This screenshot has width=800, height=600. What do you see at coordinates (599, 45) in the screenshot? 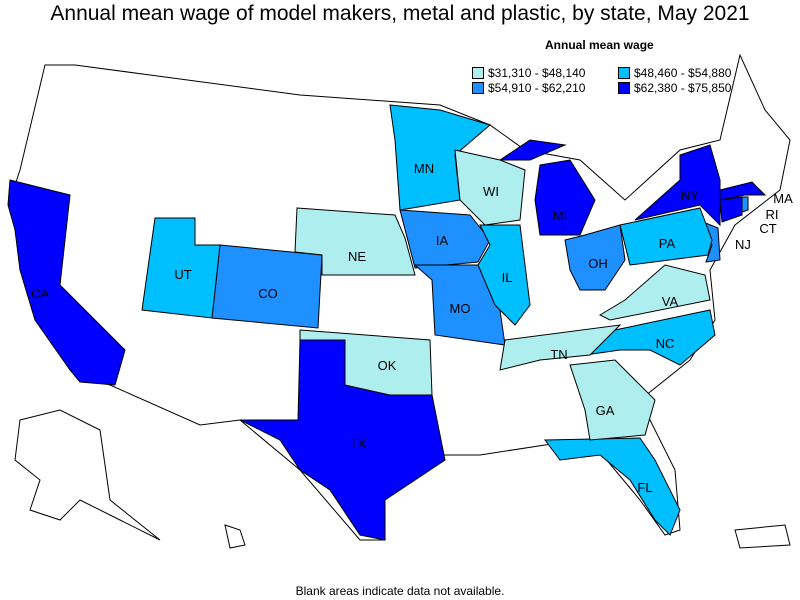
I see `legend-title: Annual mean wage` at bounding box center [599, 45].